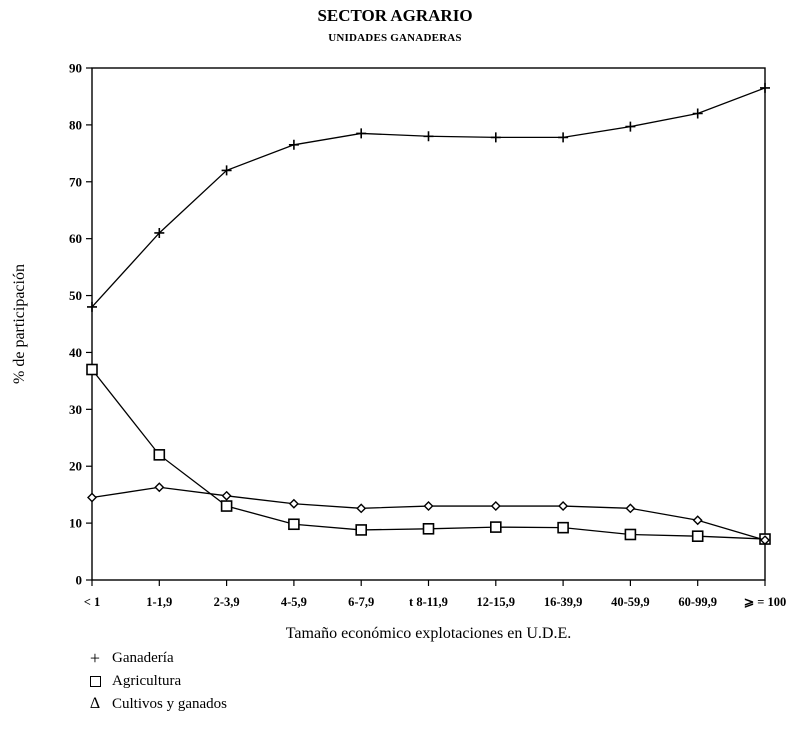 The image size is (790, 745). I want to click on x-tick-label: < 1, so click(92, 602).